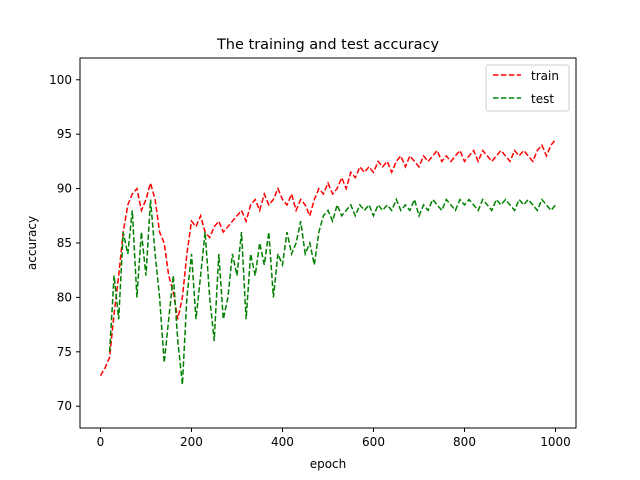  I want to click on chart-title: The training and test accuracy, so click(328, 45).